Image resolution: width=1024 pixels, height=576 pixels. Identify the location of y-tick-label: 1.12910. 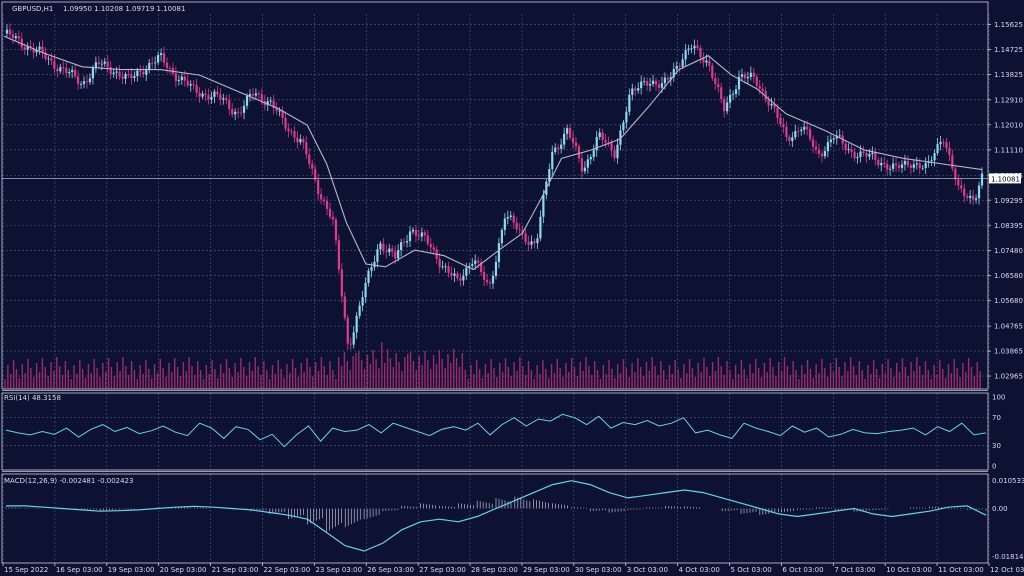
(1008, 100).